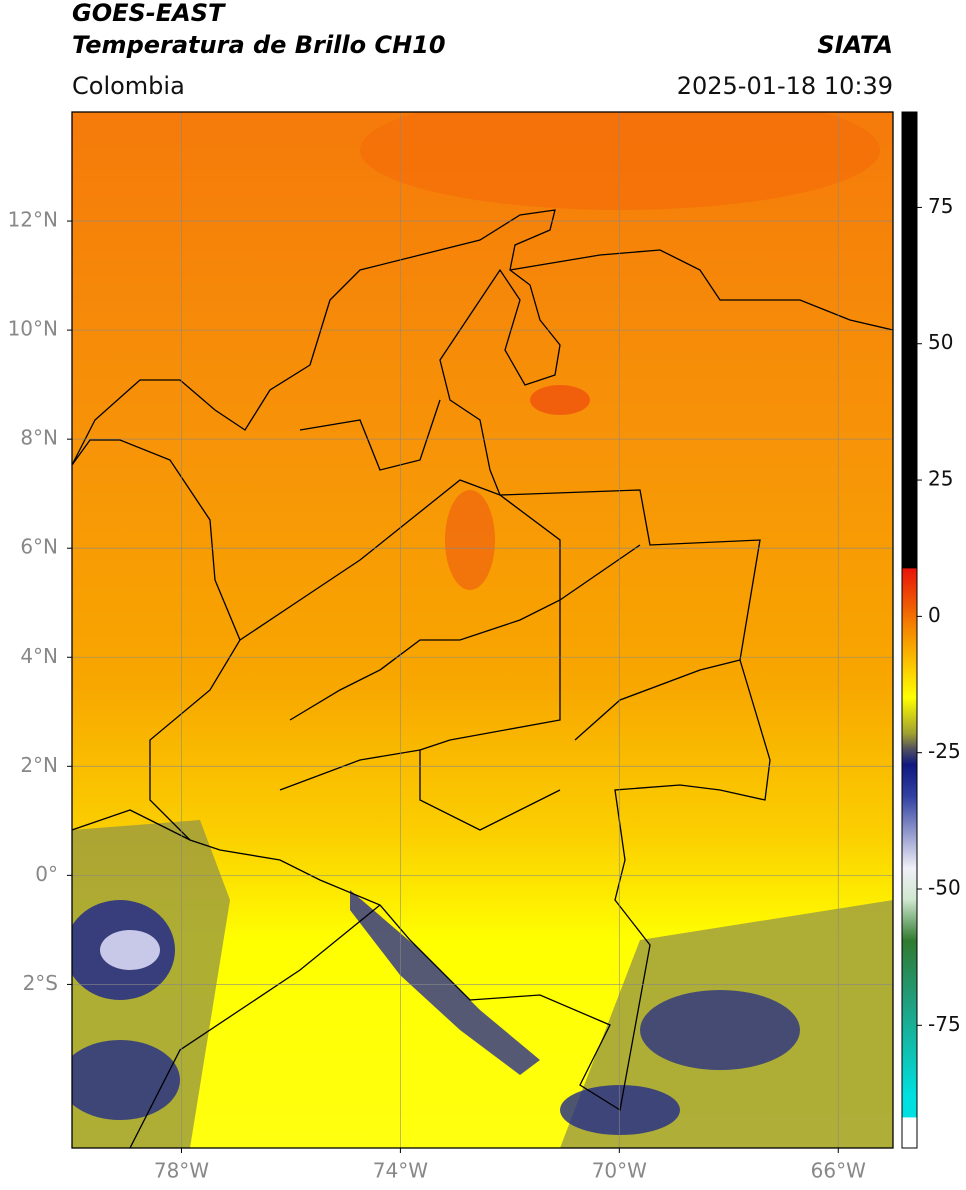 The image size is (966, 1190). I want to click on x-tick-label: 66°W, so click(838, 1171).